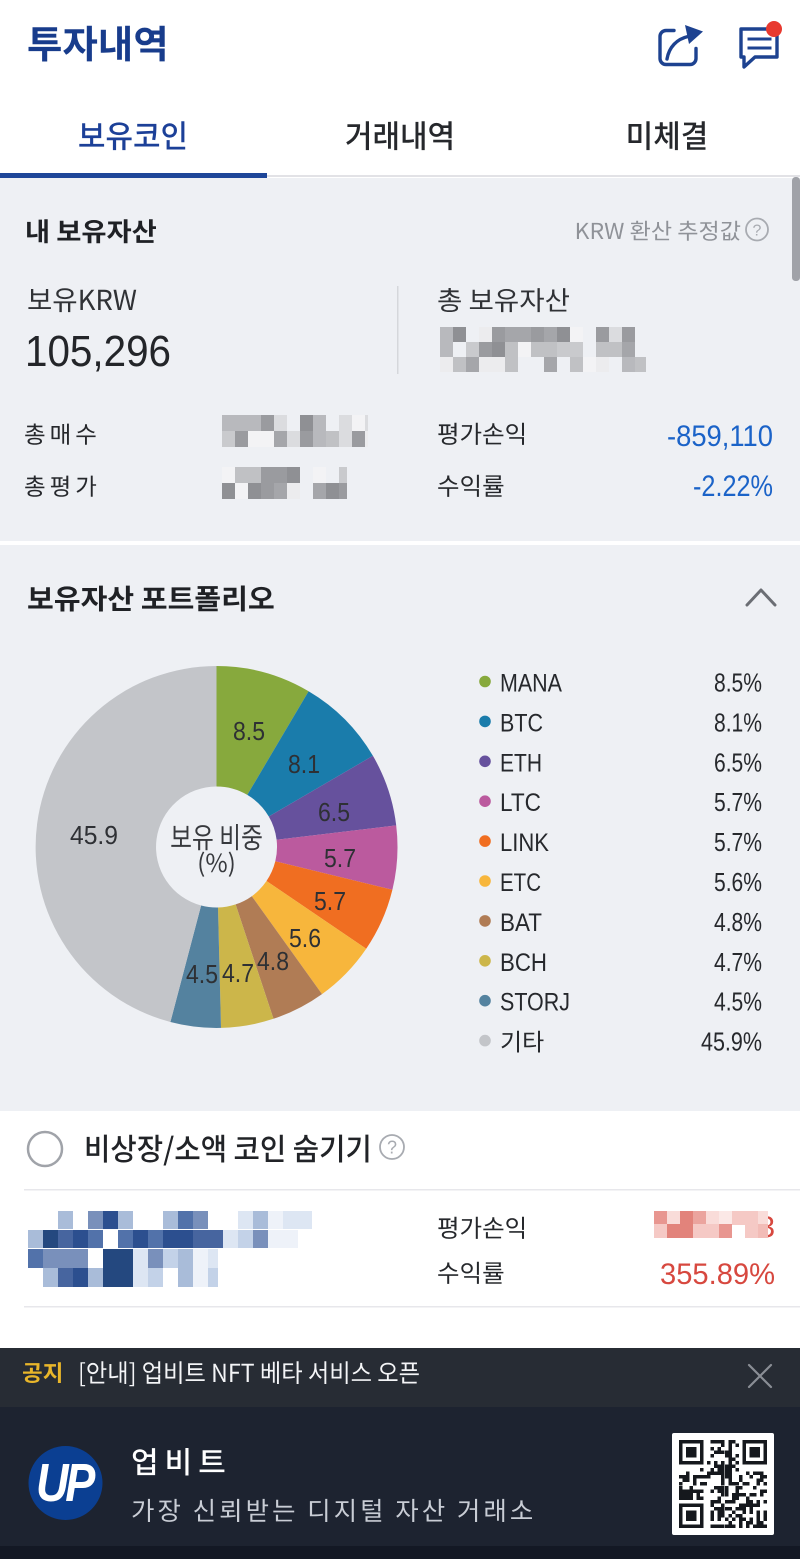 Image resolution: width=800 pixels, height=1559 pixels. Describe the element at coordinates (273, 961) in the screenshot. I see `svg-text: 4.8` at that location.